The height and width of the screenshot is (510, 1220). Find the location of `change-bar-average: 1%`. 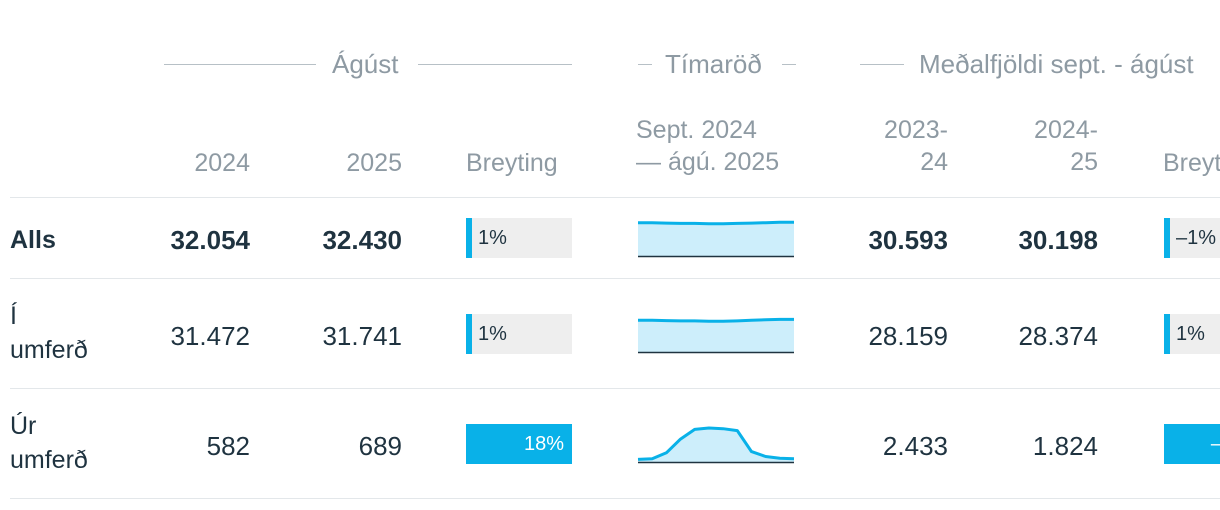

change-bar-average: 1% is located at coordinates (1192, 334).